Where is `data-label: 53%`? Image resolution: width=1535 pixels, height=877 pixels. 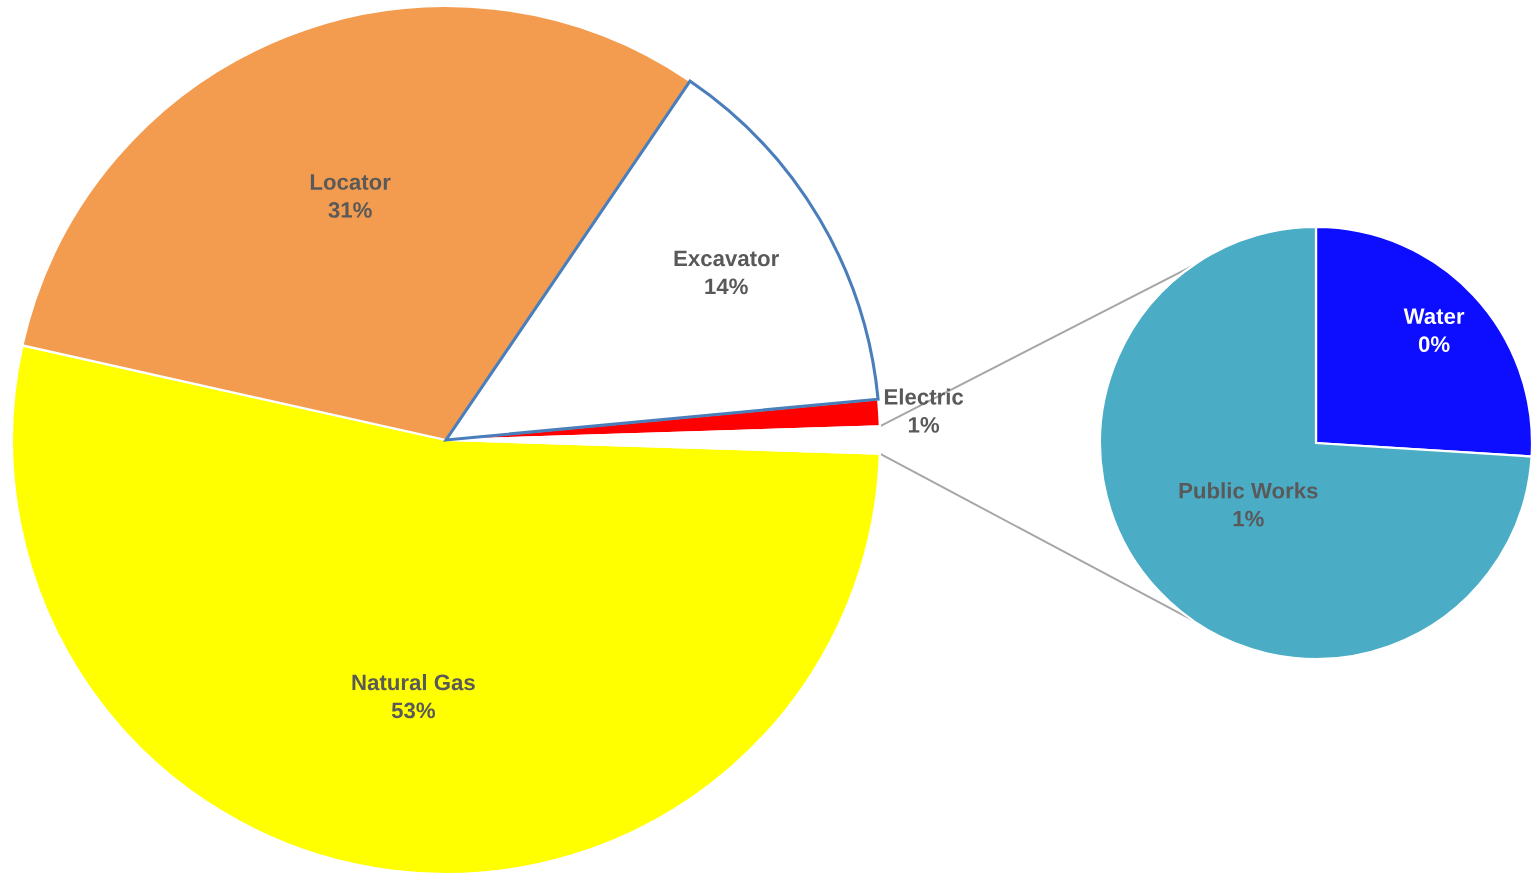 data-label: 53% is located at coordinates (413, 710).